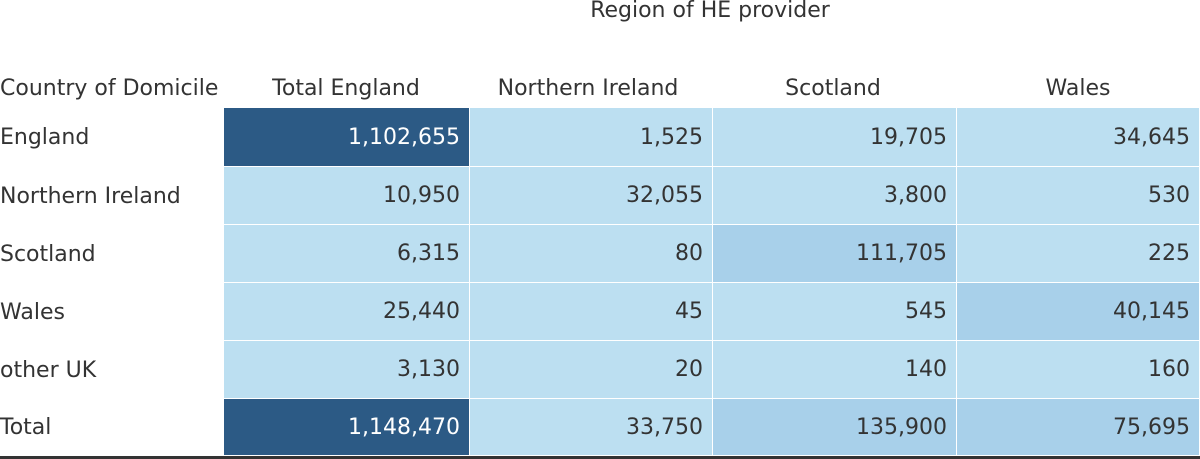 This screenshot has width=1200, height=459. What do you see at coordinates (834, 137) in the screenshot?
I see `table-cell: 19,705` at bounding box center [834, 137].